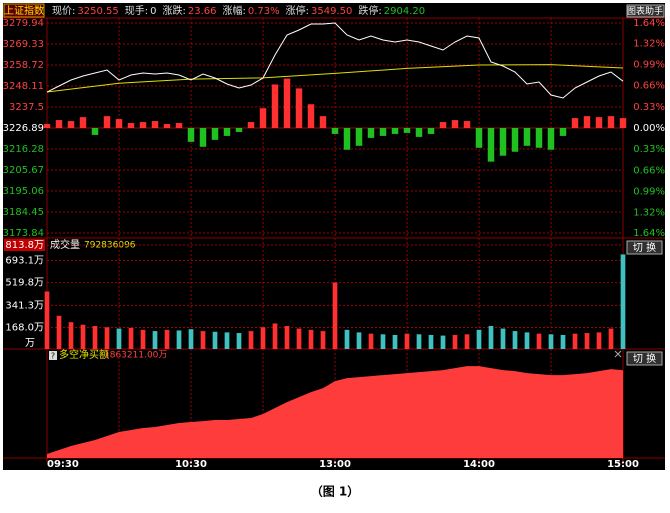  Describe the element at coordinates (84, 354) in the screenshot. I see `net-title: 多空净买额` at that location.